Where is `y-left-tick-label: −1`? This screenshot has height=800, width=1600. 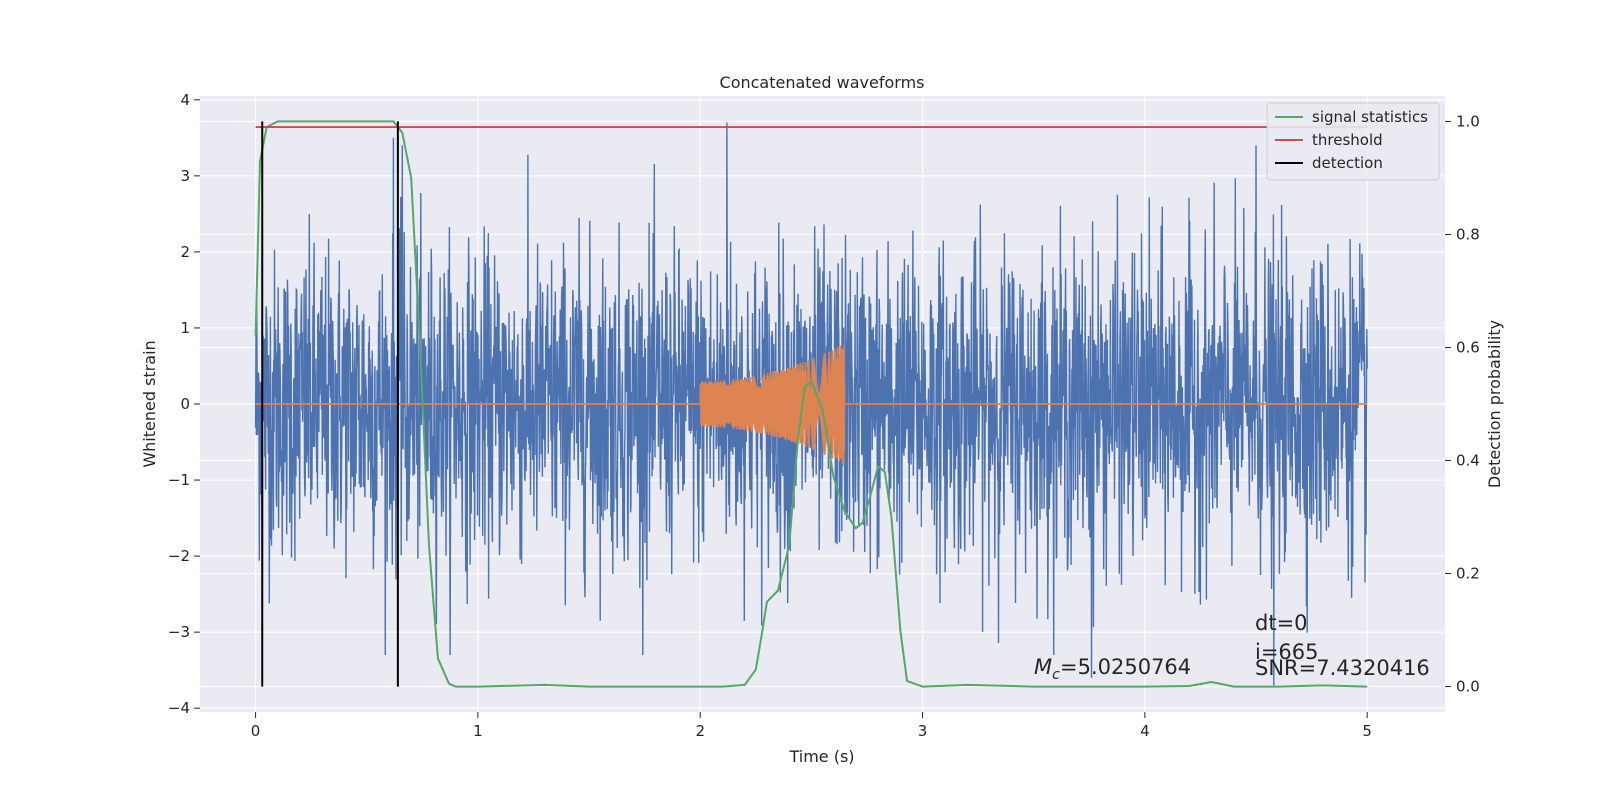
y-left-tick-label: −1 is located at coordinates (179, 480).